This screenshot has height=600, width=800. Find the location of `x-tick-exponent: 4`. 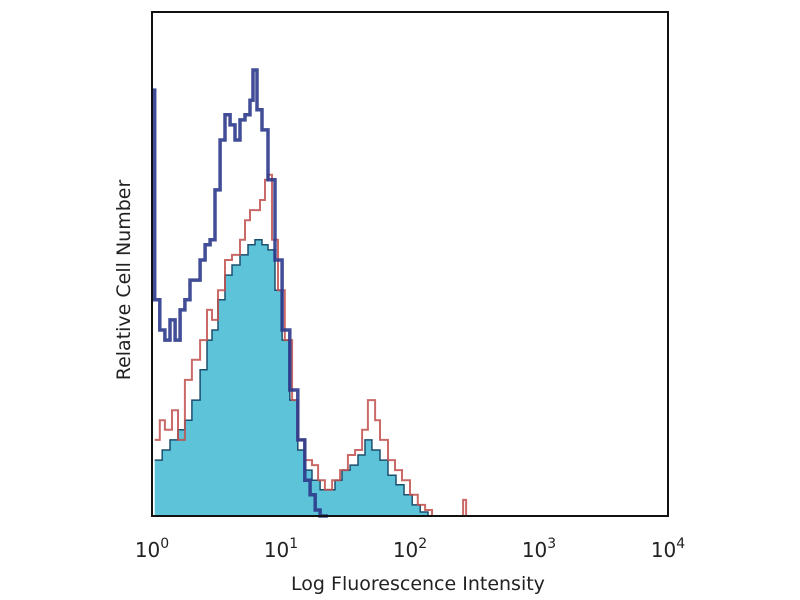

x-tick-exponent: 4 is located at coordinates (680, 544).